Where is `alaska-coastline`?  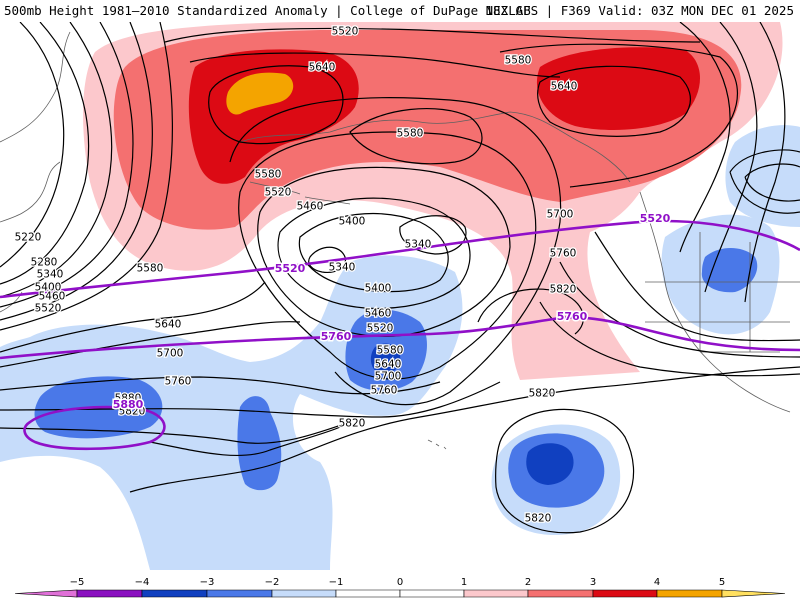 alaska-coastline is located at coordinates (435, 147).